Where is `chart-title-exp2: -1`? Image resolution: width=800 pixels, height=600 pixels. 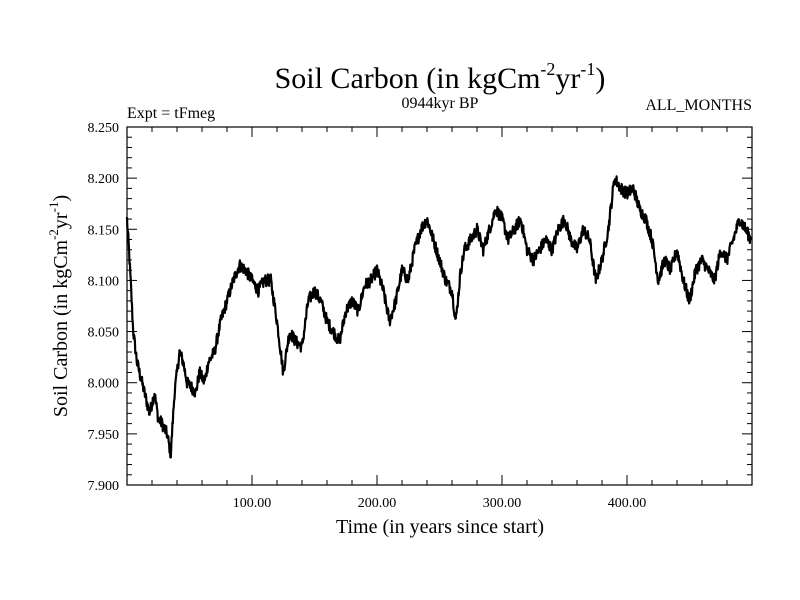
chart-title-exp2: -1 is located at coordinates (587, 69).